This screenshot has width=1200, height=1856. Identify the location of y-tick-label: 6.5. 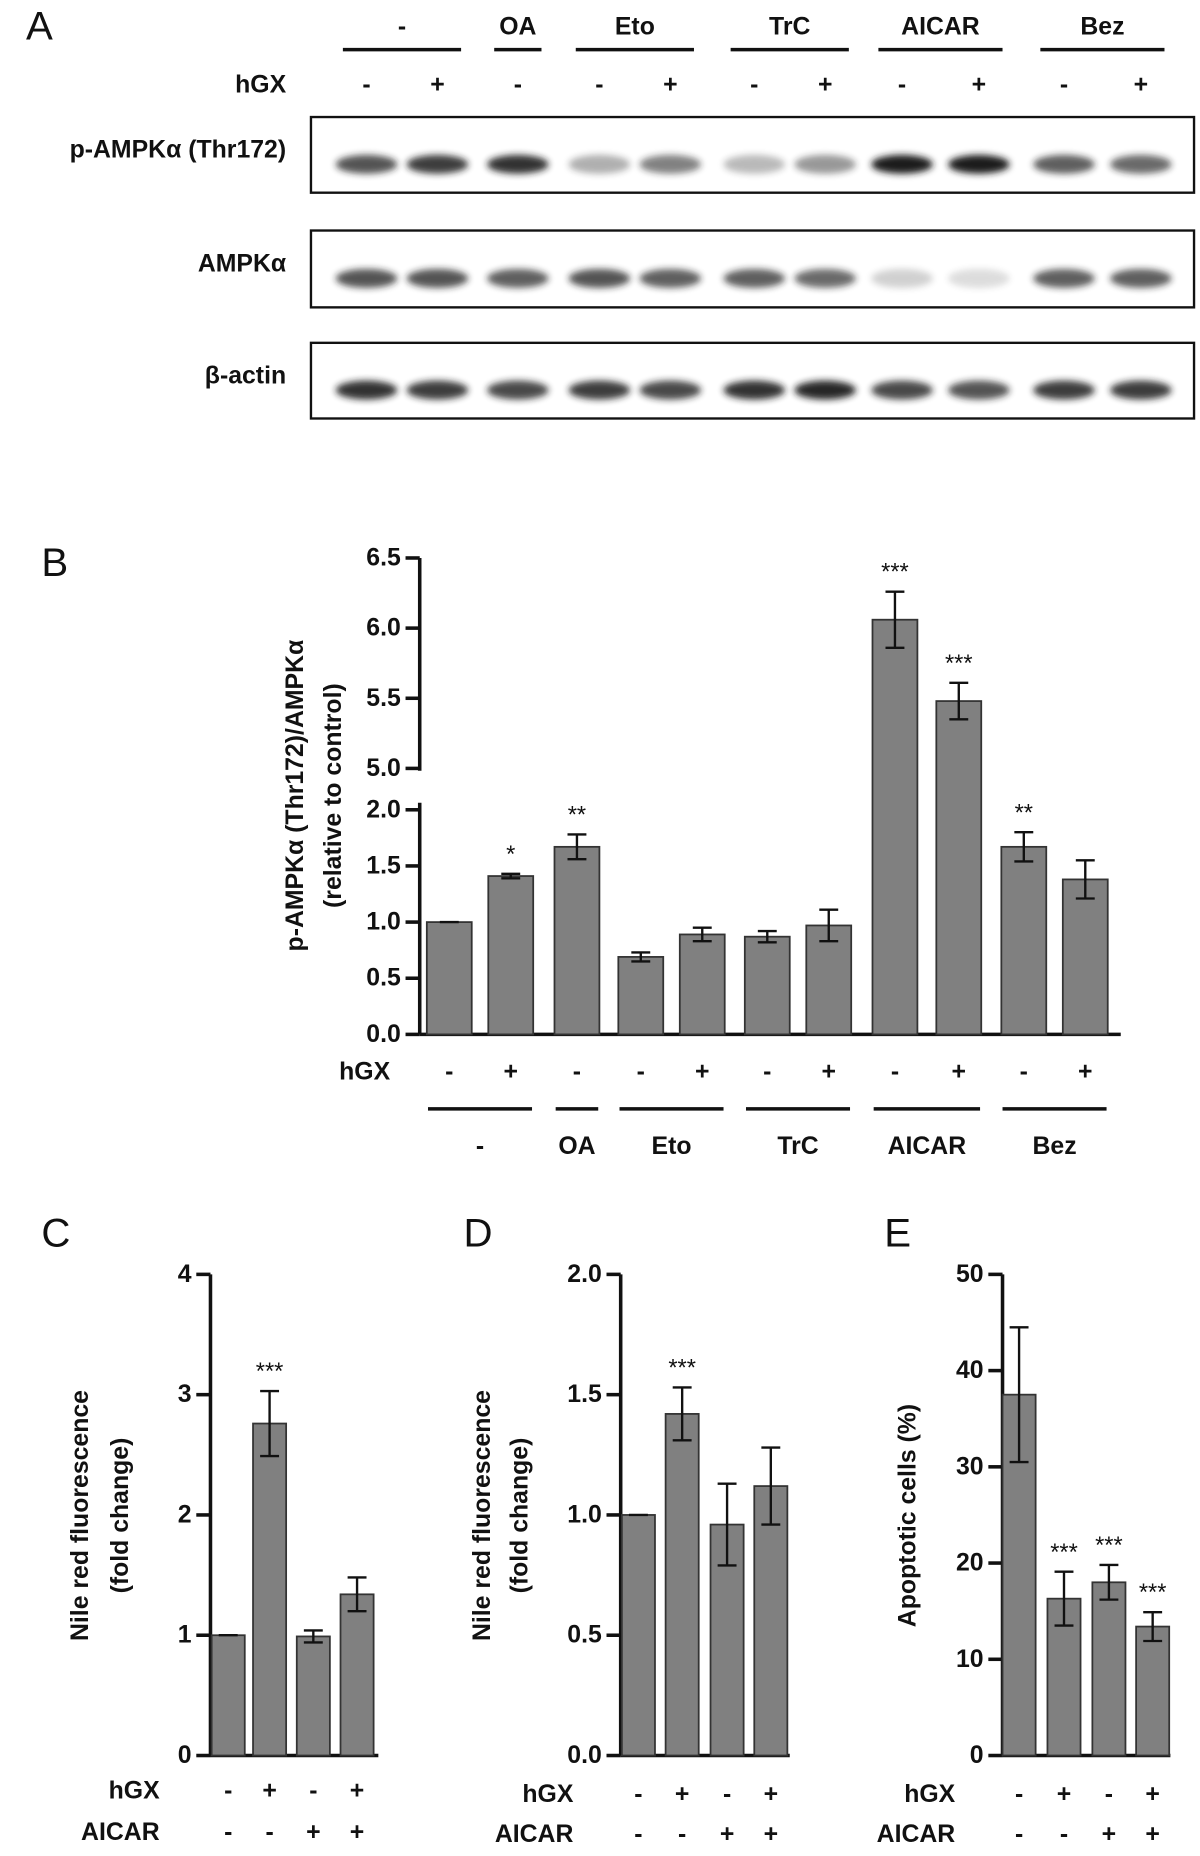
(383, 557).